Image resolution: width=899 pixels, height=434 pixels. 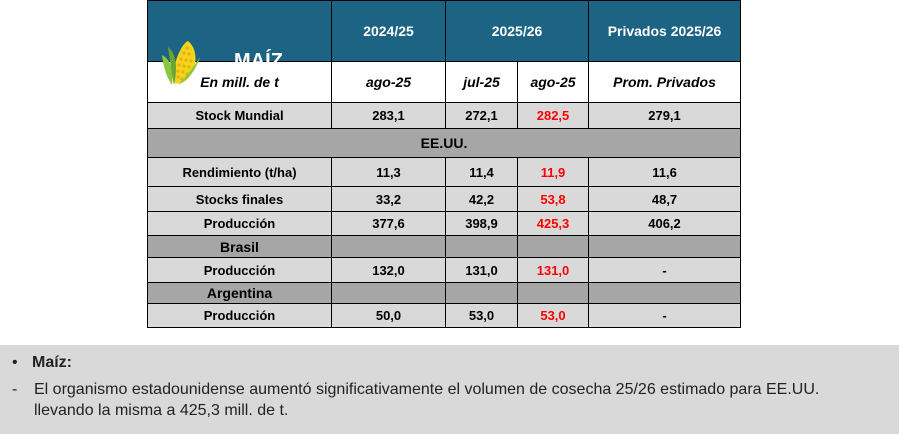 I want to click on cell-value: 283,1, so click(x=388, y=115).